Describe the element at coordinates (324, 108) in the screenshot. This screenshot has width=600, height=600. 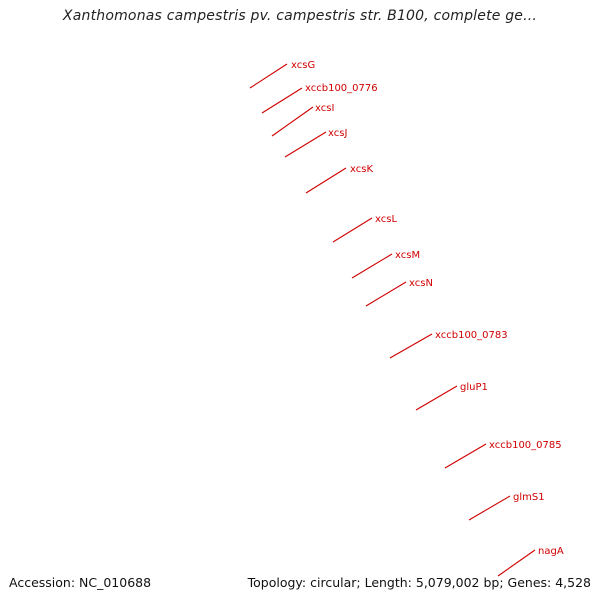
I see `gene-label: xcsI` at that location.